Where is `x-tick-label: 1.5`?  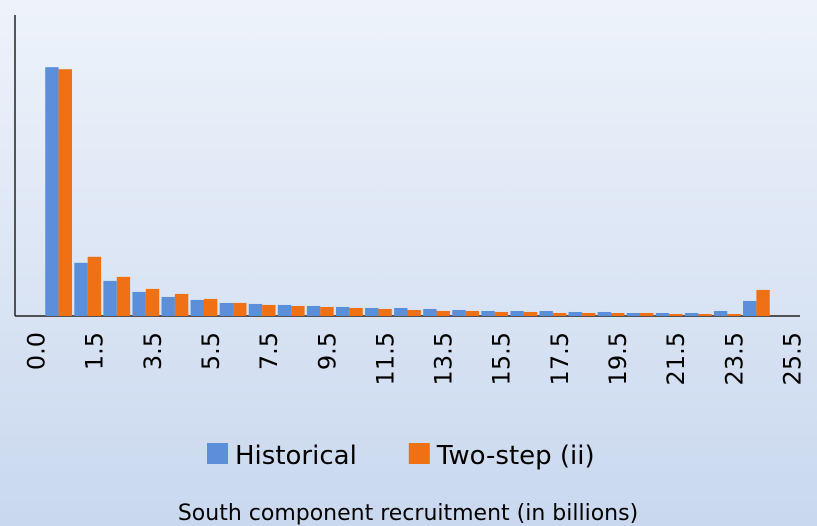 x-tick-label: 1.5 is located at coordinates (95, 351).